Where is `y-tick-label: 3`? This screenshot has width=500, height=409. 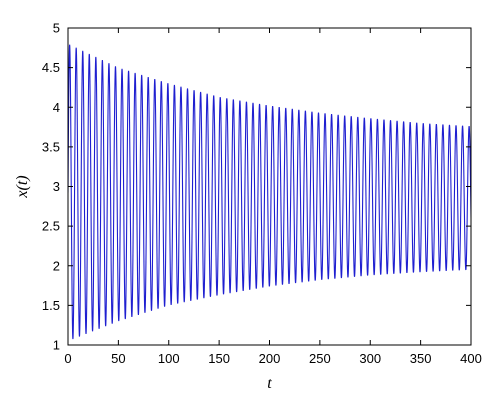
y-tick-label: 3 is located at coordinates (56, 186).